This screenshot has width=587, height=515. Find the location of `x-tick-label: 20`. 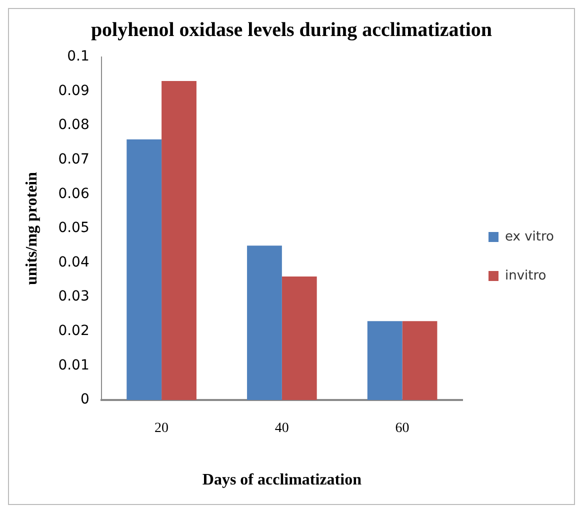

x-tick-label: 20 is located at coordinates (161, 428).